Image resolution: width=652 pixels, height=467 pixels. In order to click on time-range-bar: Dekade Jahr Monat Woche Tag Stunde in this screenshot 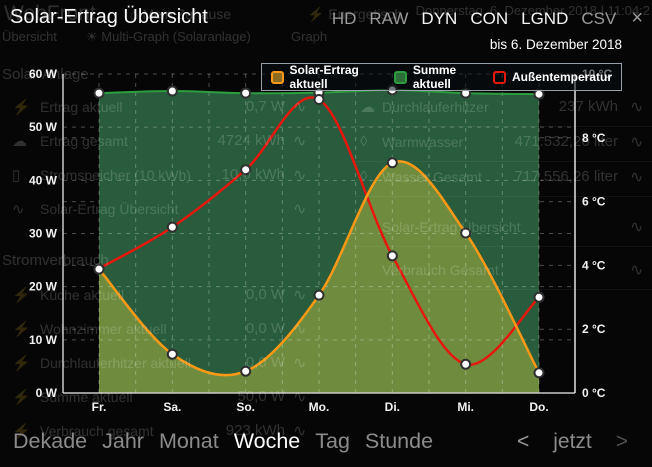, I will do `click(223, 441)`.